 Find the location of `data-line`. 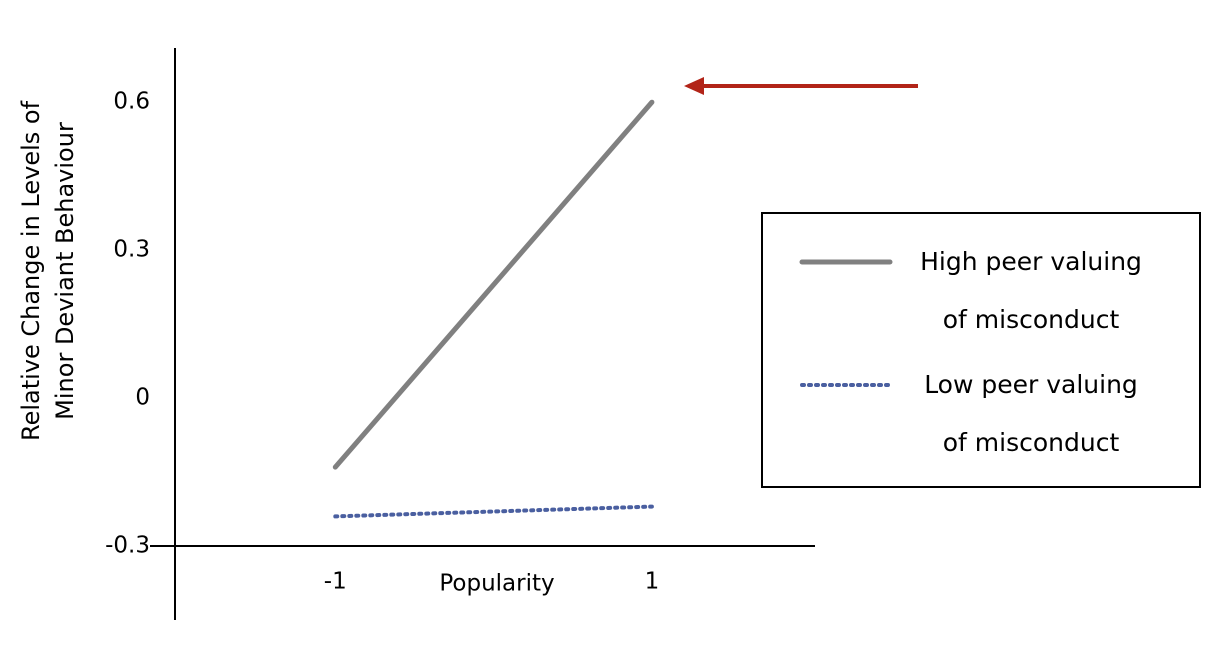

data-line is located at coordinates (493, 511).